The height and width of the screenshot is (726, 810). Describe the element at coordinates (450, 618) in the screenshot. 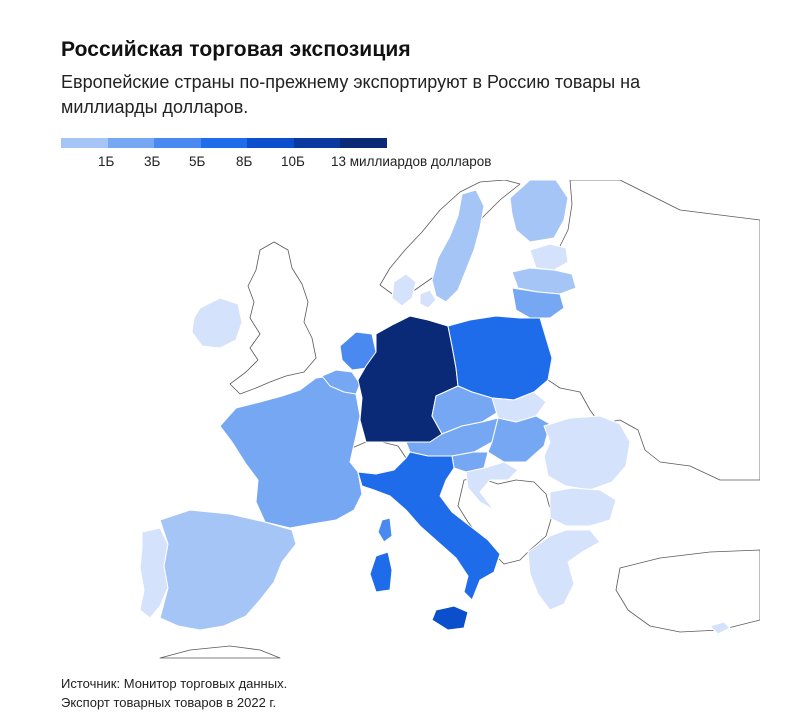

I see `country-sicily` at that location.